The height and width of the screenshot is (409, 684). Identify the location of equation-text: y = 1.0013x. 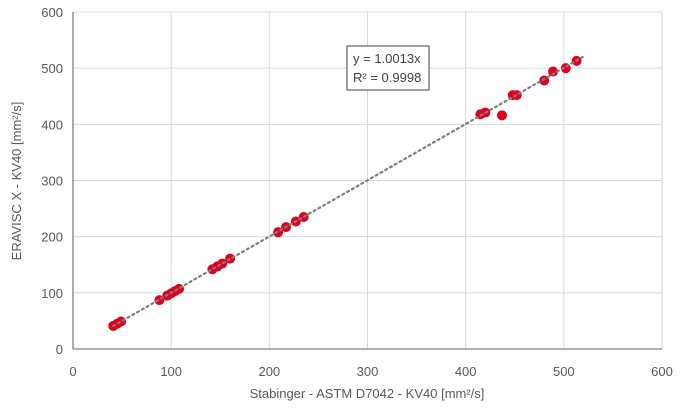
(387, 58).